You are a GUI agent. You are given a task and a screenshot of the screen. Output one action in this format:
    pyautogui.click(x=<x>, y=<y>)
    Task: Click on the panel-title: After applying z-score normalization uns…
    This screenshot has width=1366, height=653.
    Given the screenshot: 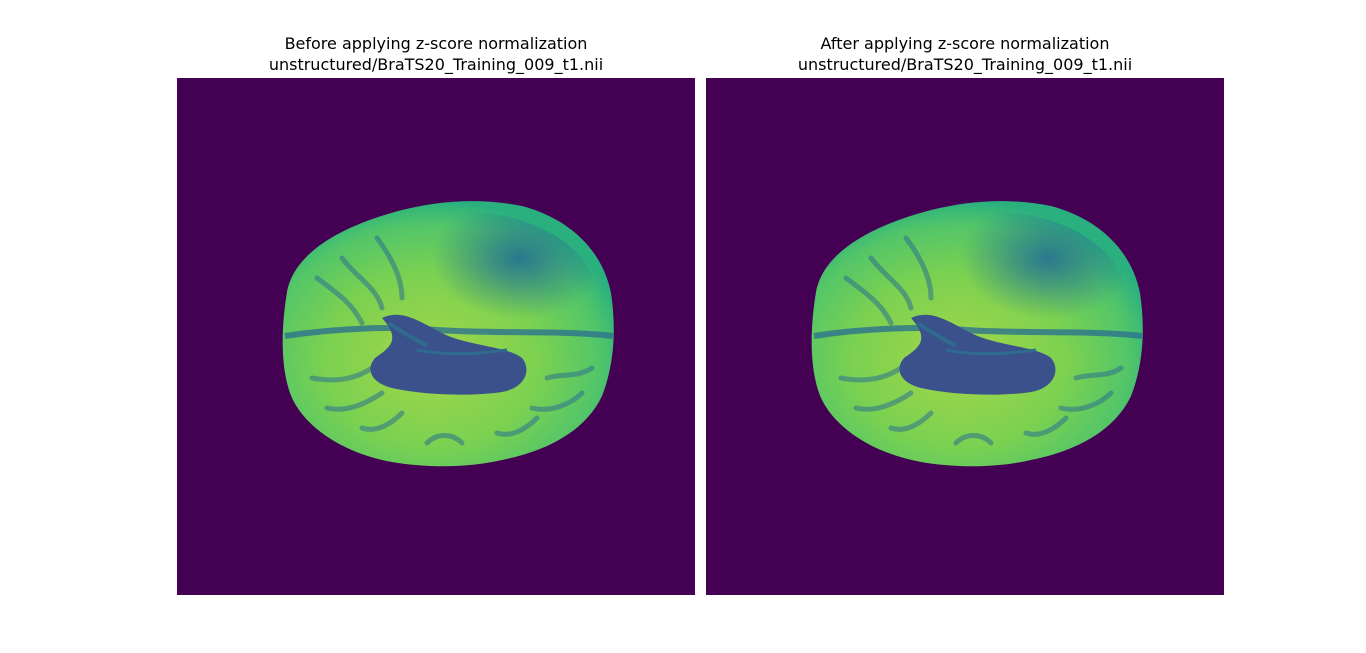 What is the action you would take?
    pyautogui.click(x=965, y=54)
    